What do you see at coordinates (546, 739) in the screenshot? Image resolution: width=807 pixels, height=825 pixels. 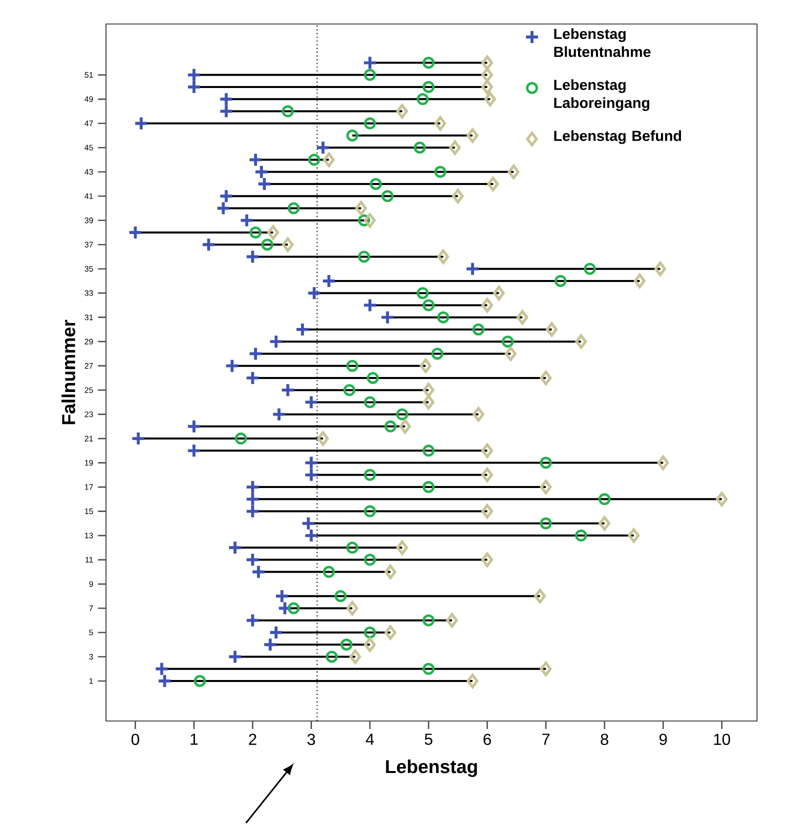 I see `x-tick-label: 7` at bounding box center [546, 739].